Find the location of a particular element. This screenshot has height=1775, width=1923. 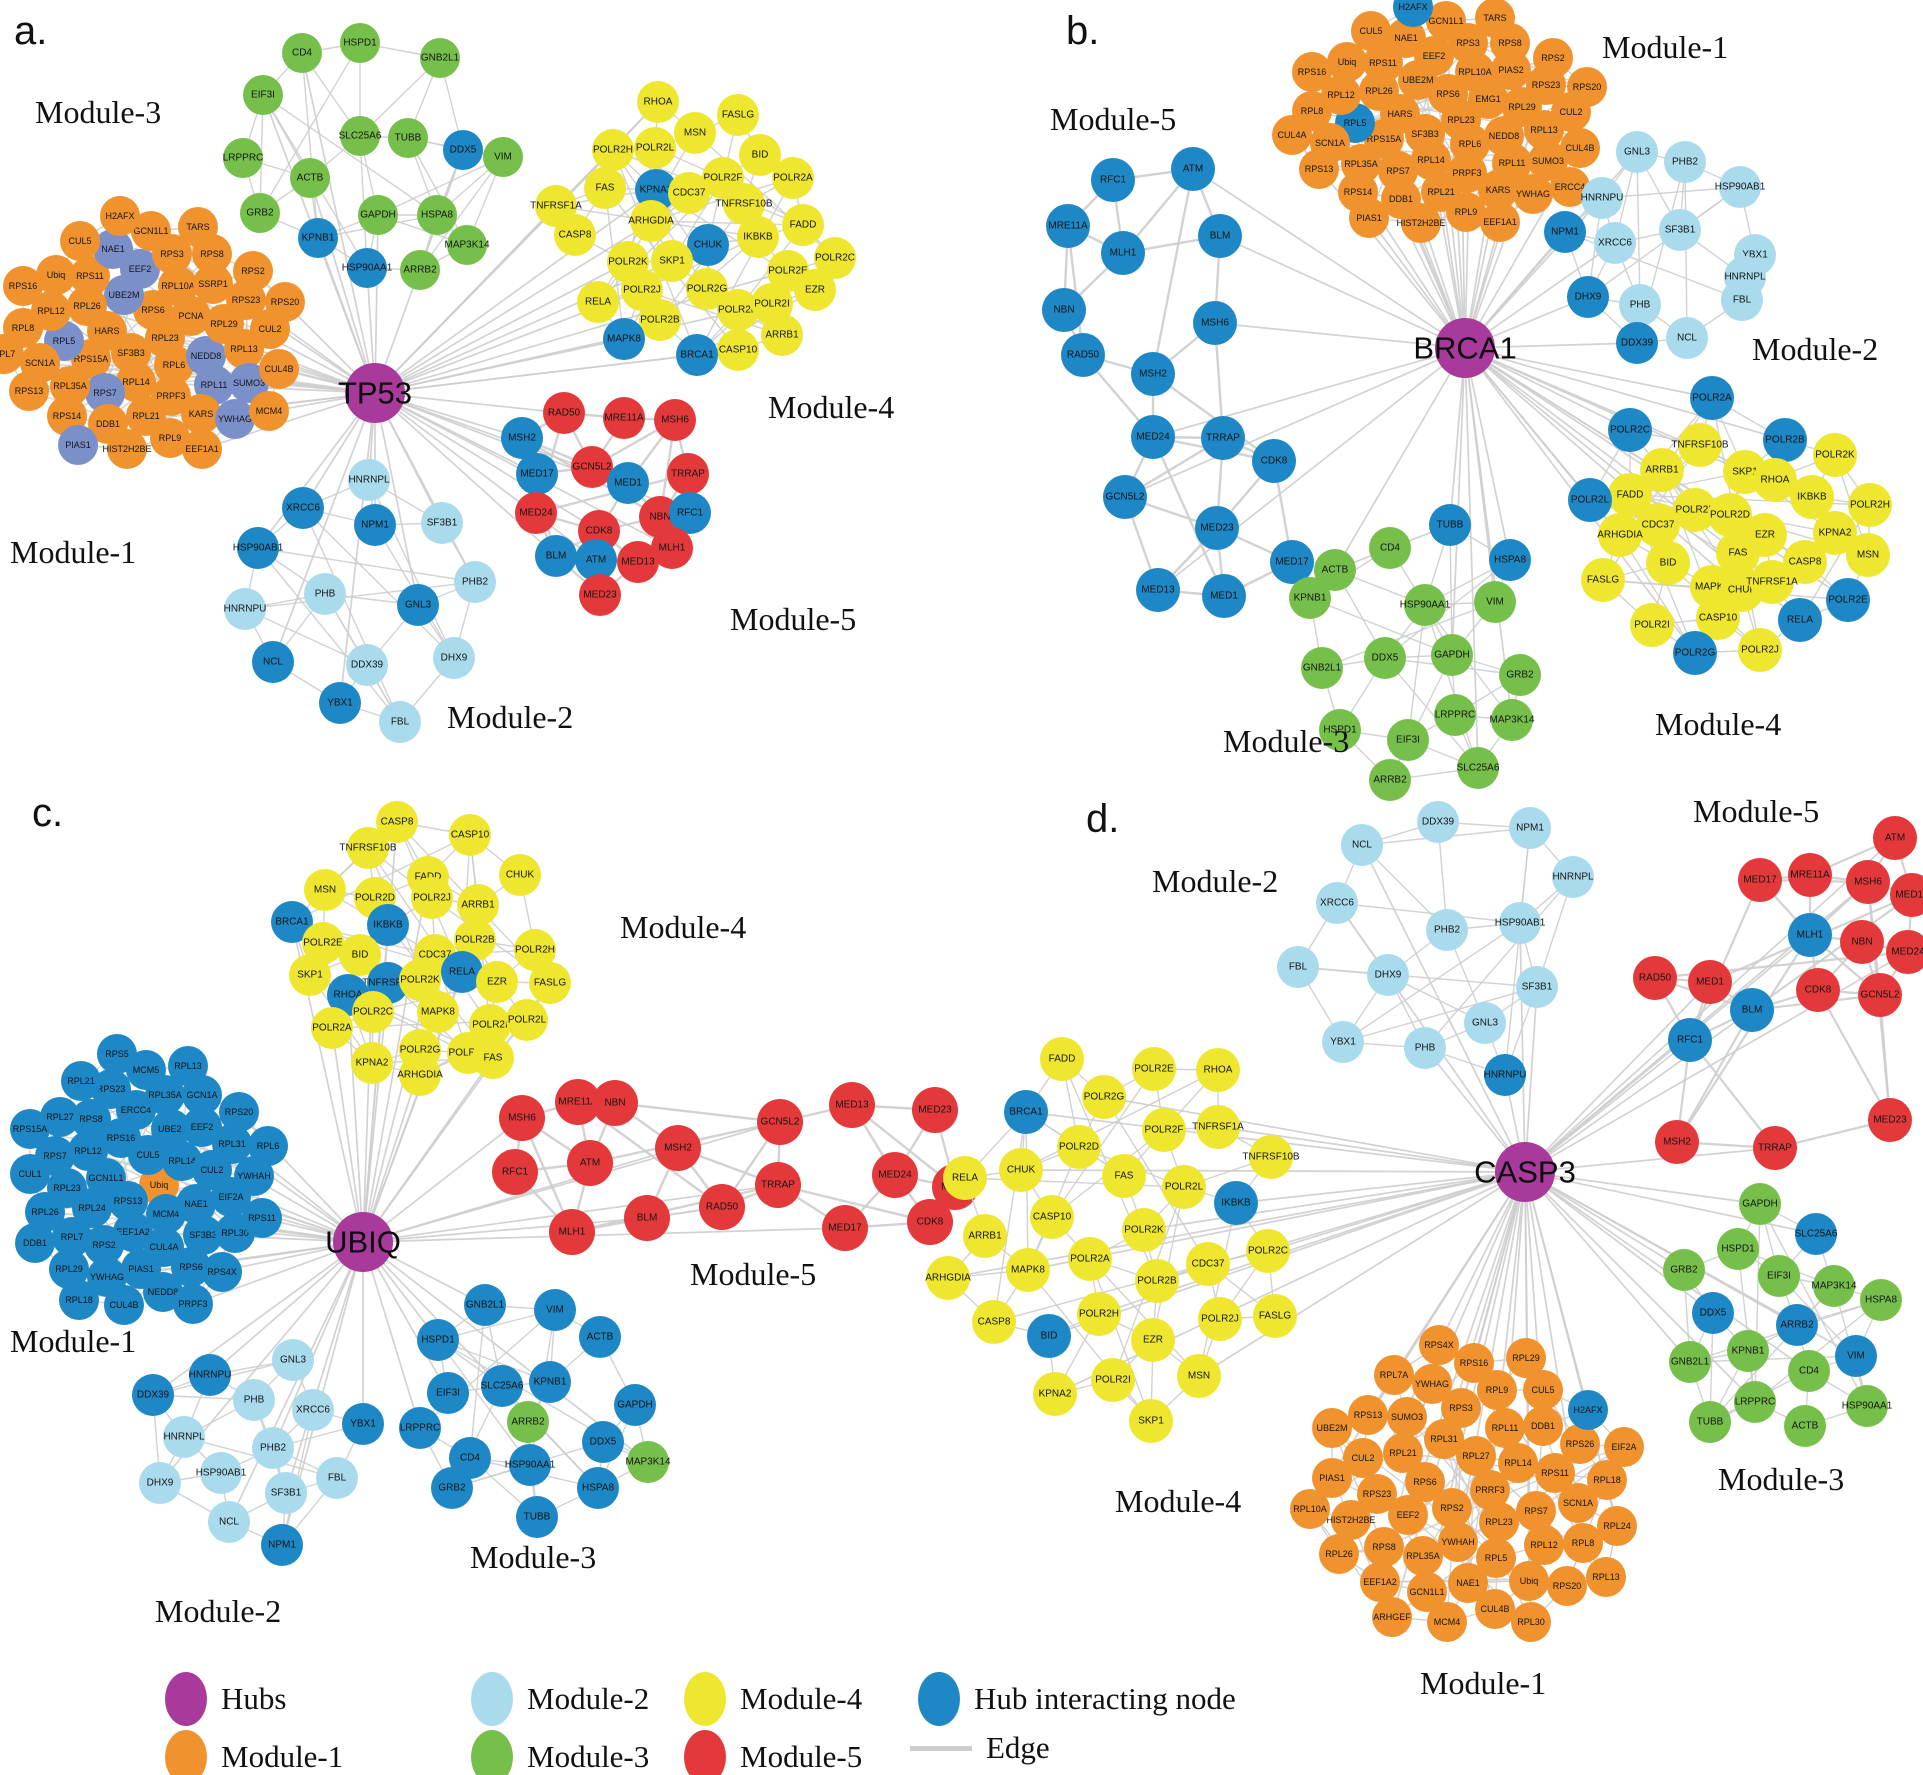

hub-UBIQ is located at coordinates (363, 1242).